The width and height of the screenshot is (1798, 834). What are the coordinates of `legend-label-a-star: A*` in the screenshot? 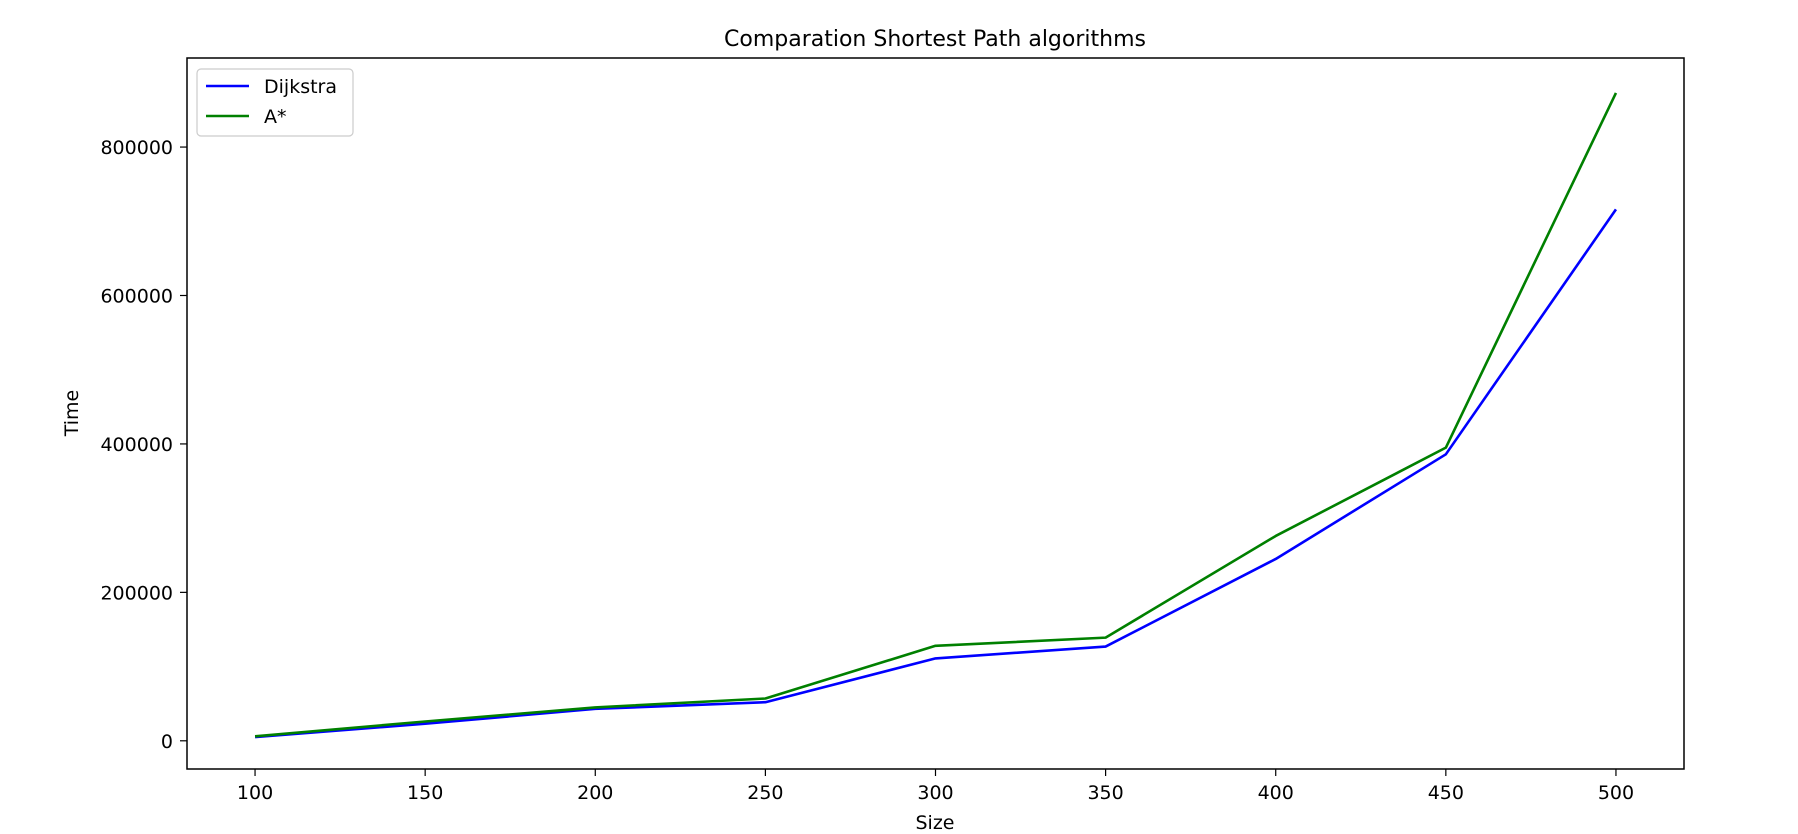 It's located at (275, 117).